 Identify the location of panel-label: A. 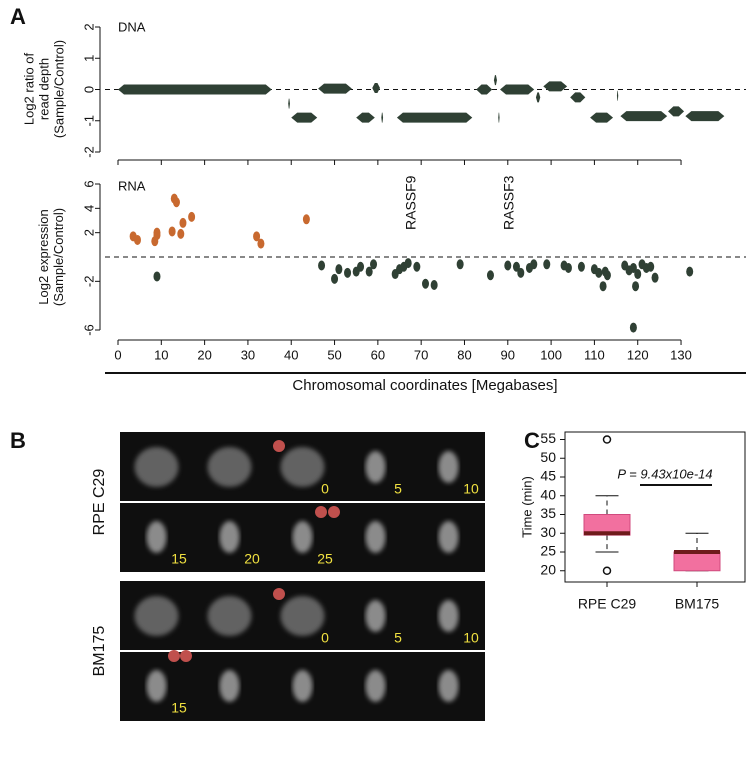
(18, 16).